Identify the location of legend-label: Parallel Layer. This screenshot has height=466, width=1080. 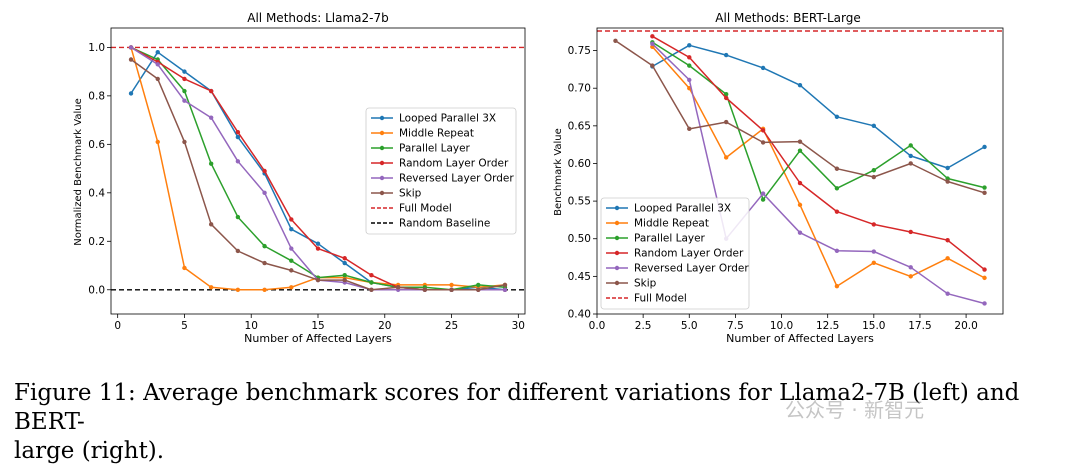
(670, 239).